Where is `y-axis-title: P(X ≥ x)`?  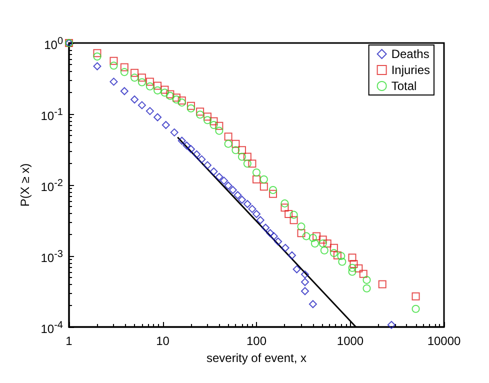
y-axis-title: P(X ≥ x) is located at coordinates (25, 185).